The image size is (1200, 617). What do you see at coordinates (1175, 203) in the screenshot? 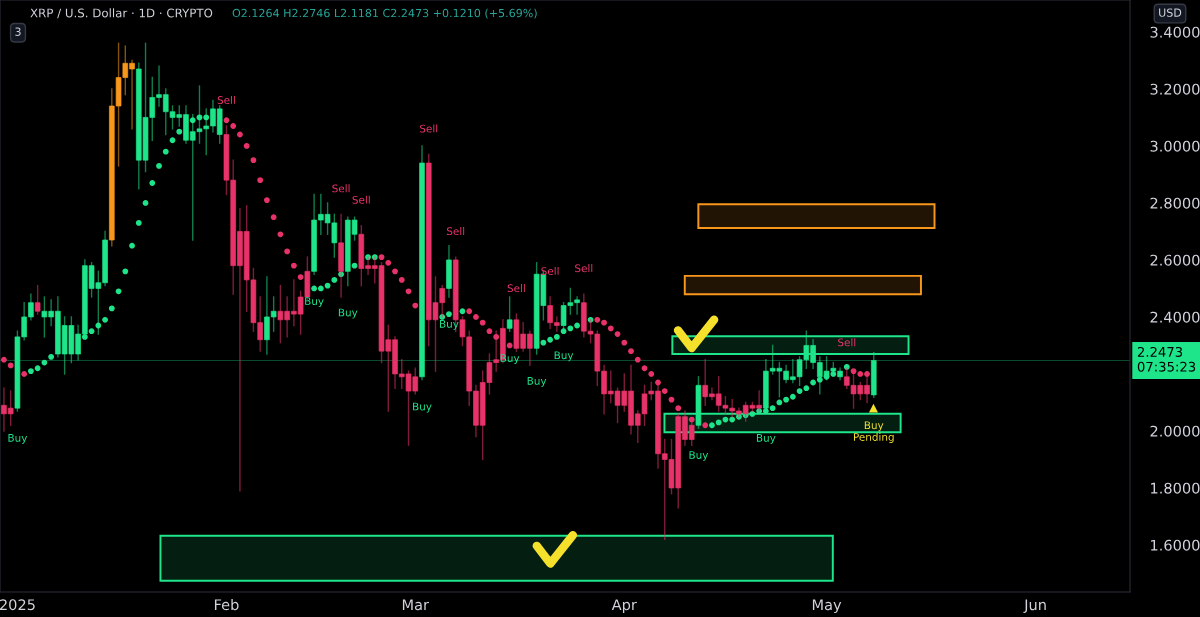
I see `y-tick-label: 2.8000` at bounding box center [1175, 203].